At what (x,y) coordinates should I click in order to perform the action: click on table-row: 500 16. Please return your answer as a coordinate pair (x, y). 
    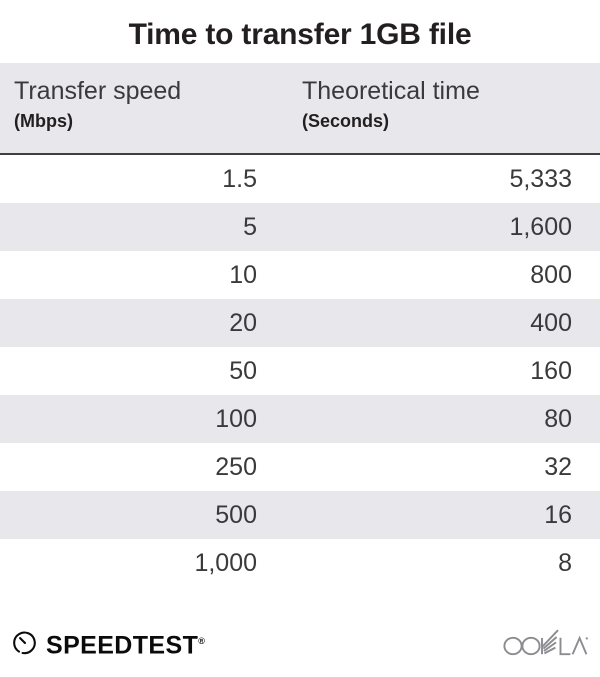
    Looking at the image, I should click on (300, 515).